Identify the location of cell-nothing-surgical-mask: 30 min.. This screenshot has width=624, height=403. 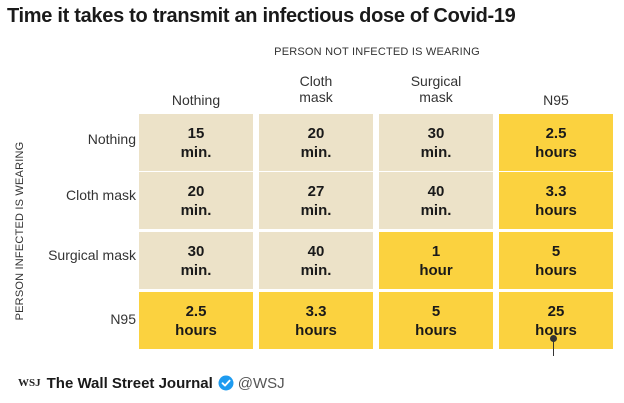
(436, 142).